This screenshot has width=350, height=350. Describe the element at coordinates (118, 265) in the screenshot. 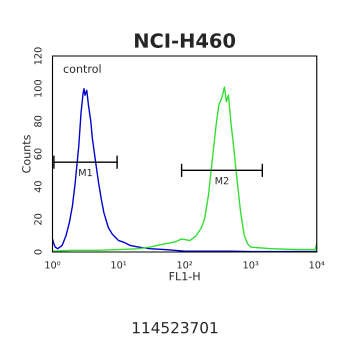

I see `x-tick-label: 10¹` at that location.